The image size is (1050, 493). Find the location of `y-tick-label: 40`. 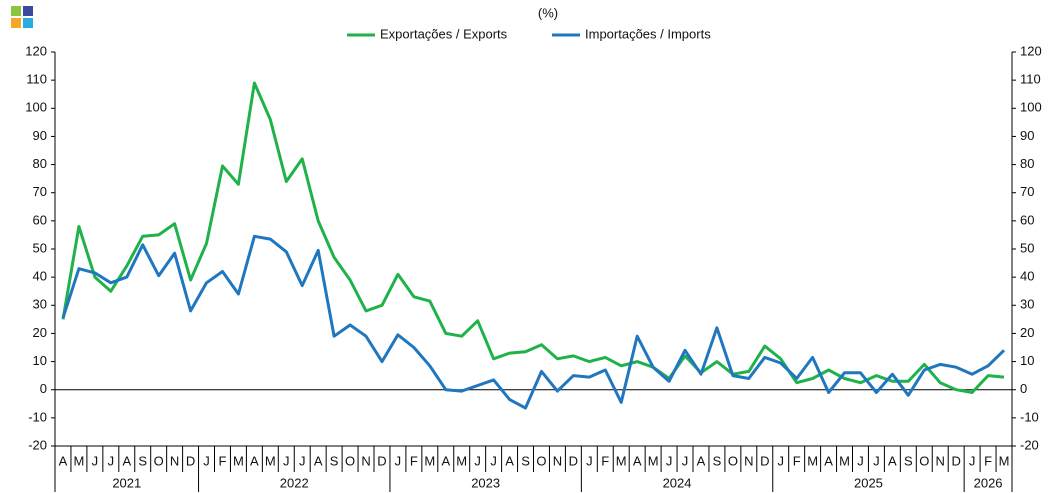

y-tick-label: 40 is located at coordinates (40, 276).